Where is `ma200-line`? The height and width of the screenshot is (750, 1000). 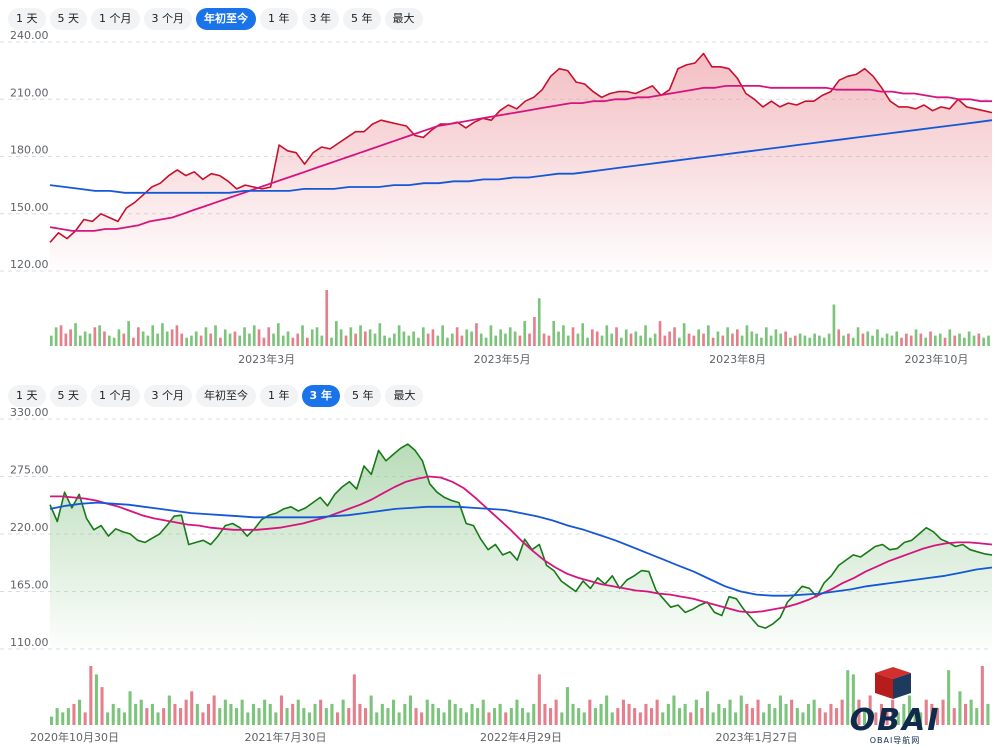
ma200-line is located at coordinates (521, 156).